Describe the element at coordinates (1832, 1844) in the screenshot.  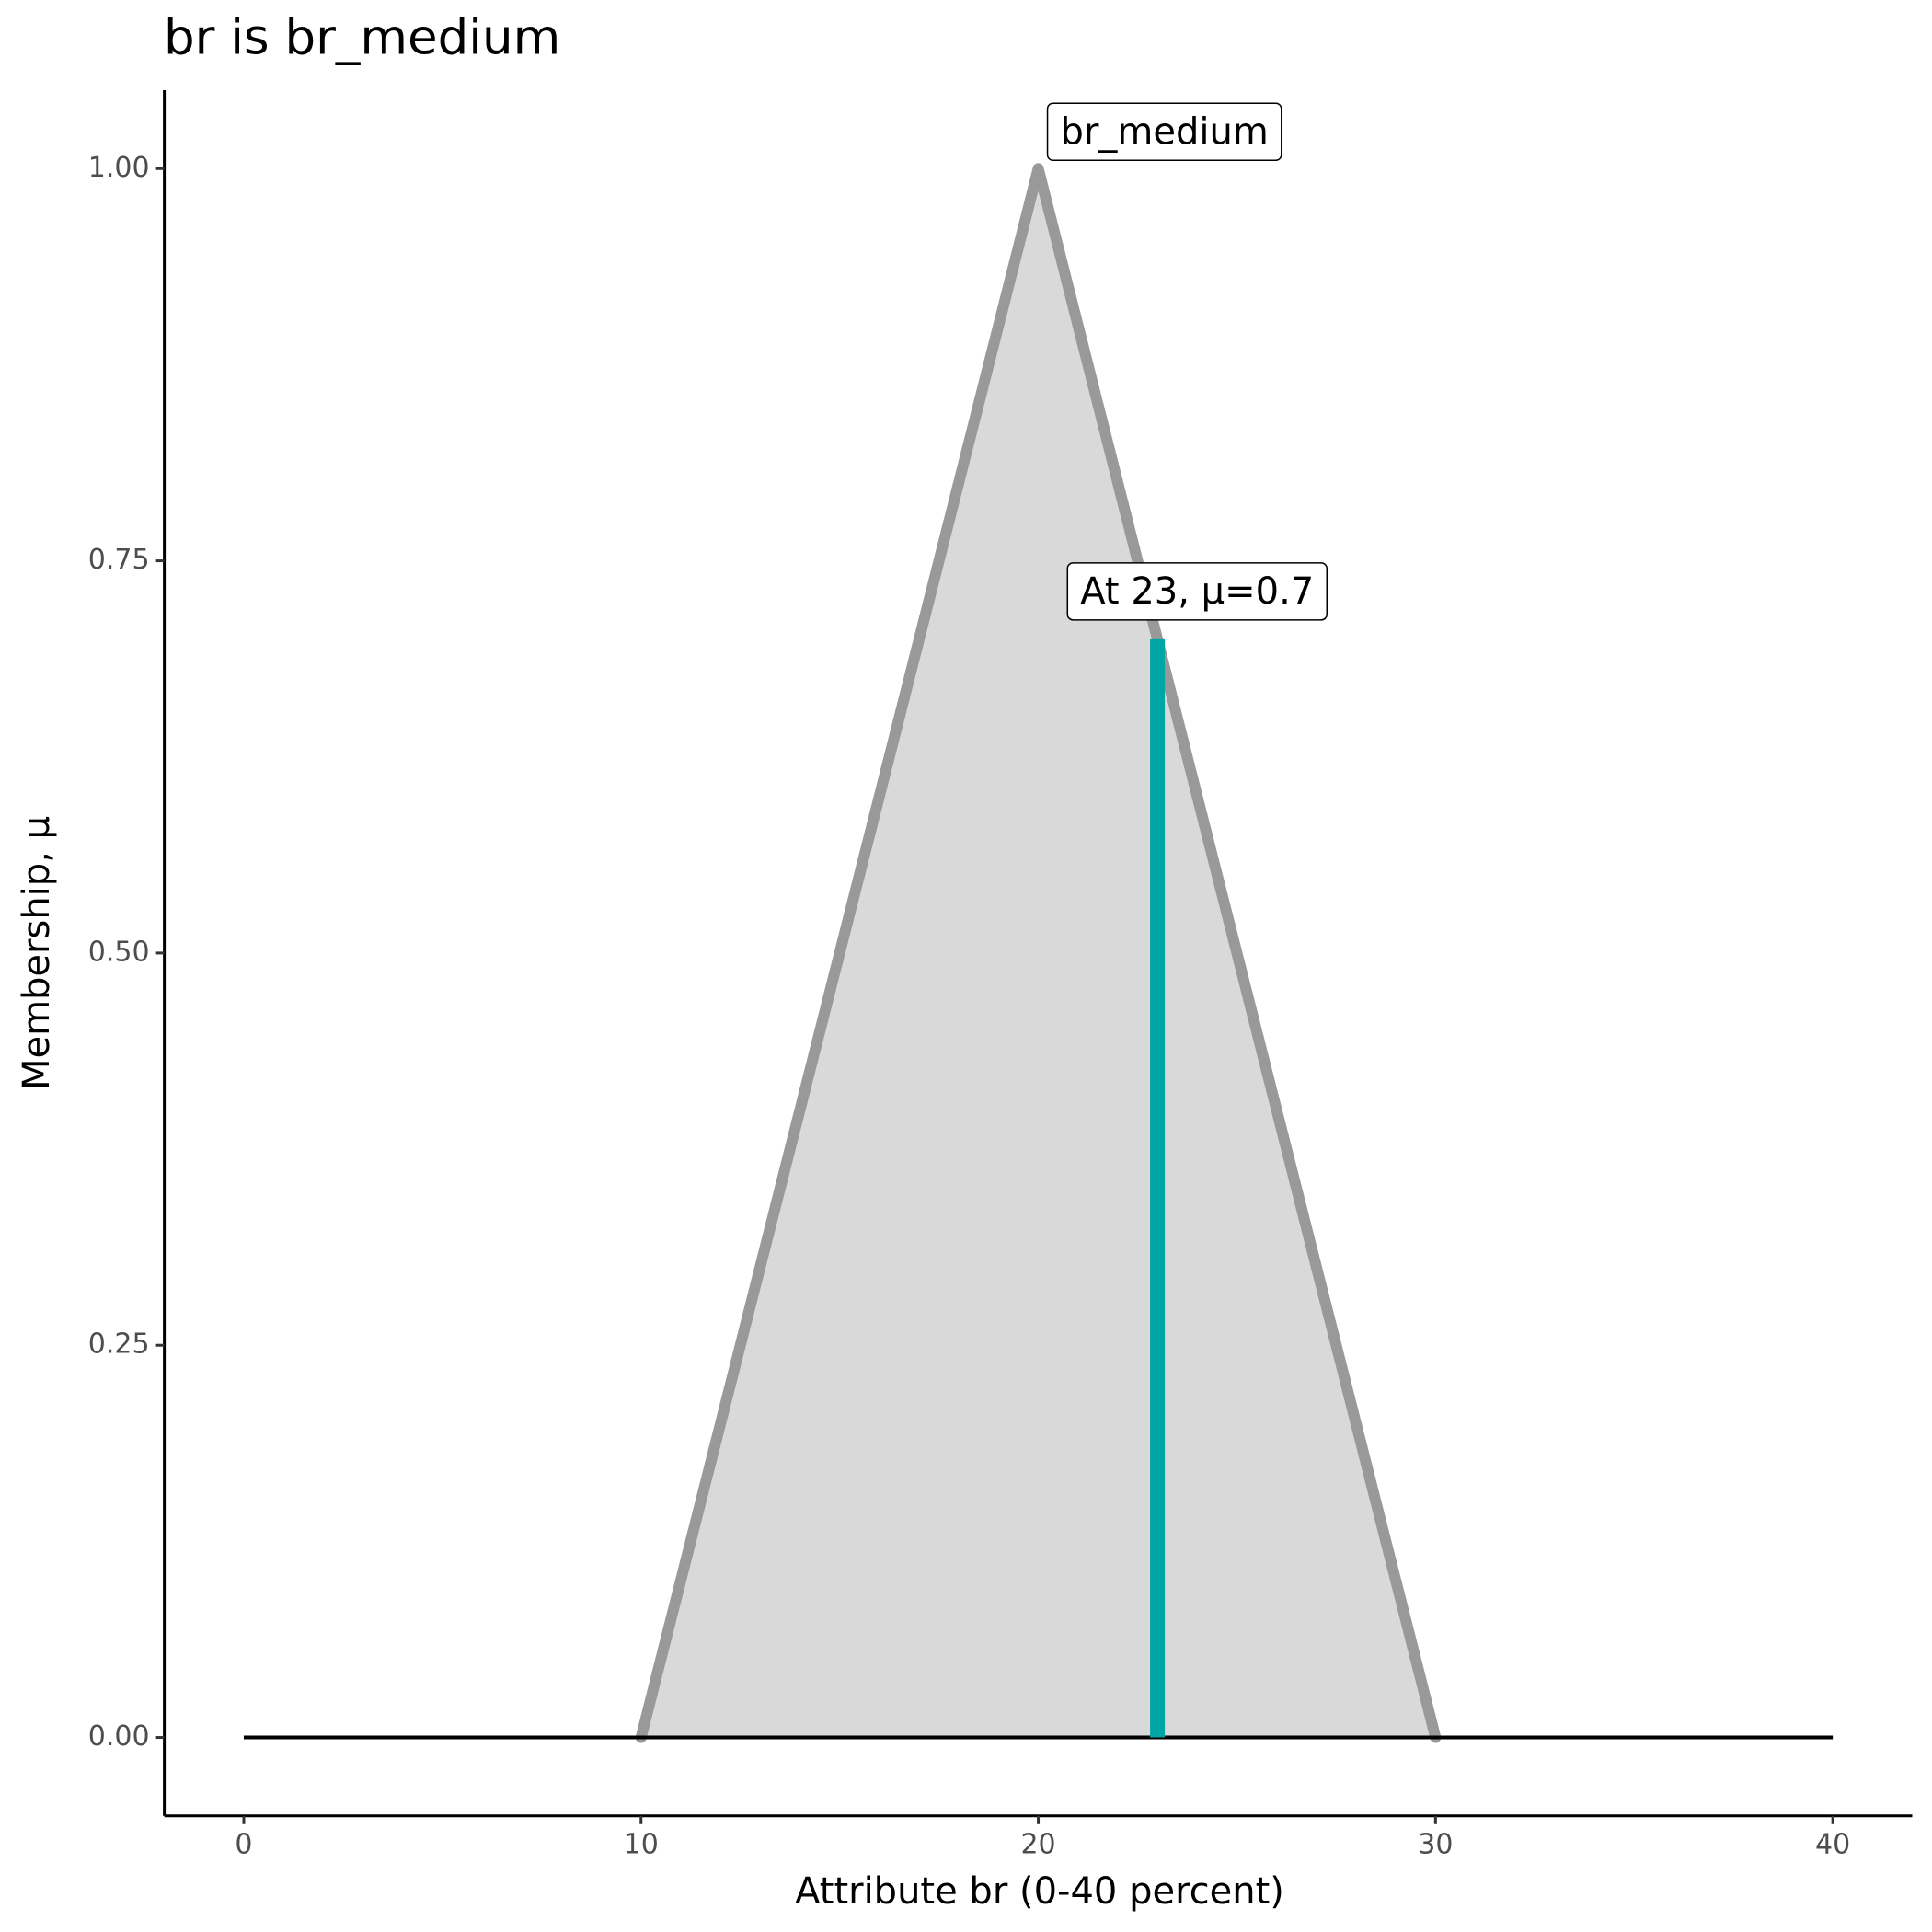
I see `x-tick-label: 40` at that location.